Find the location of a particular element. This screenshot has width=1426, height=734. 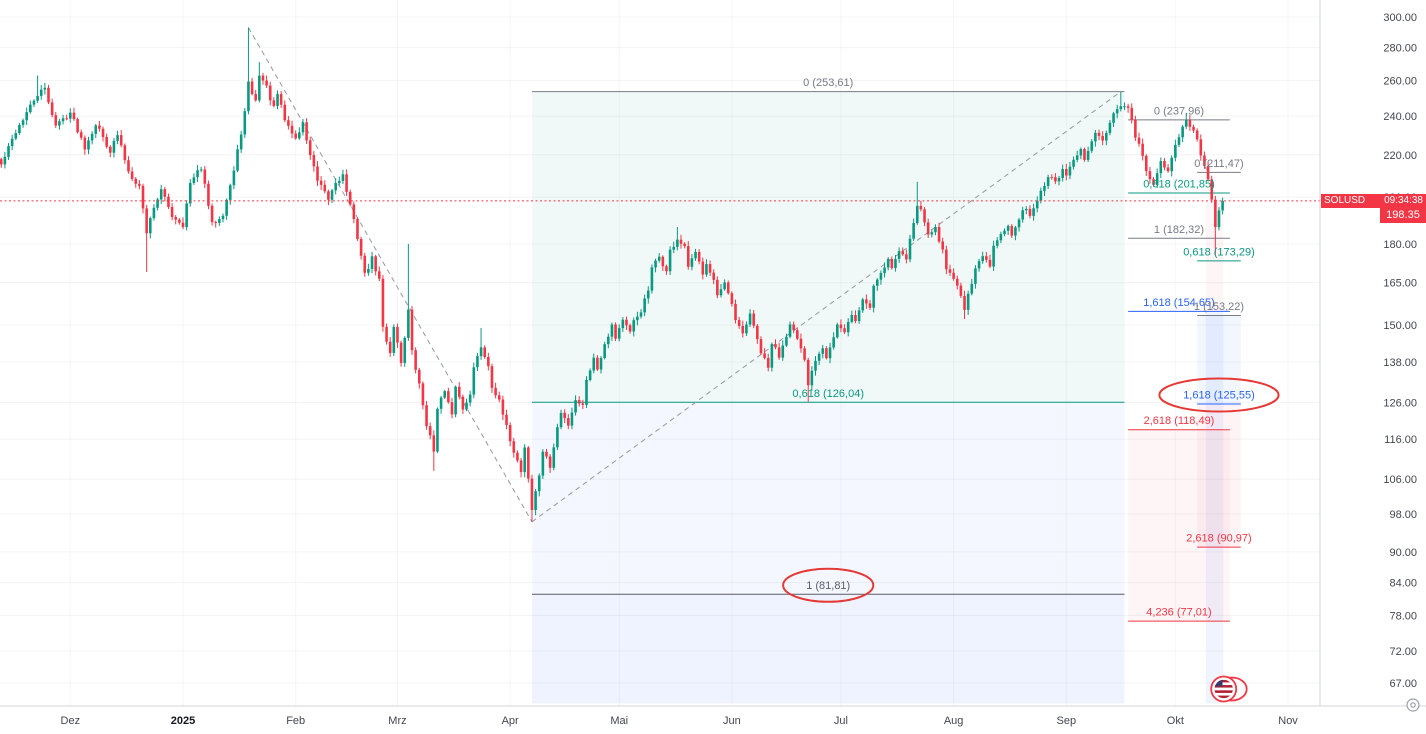

fib-level-label: 0 (211,47) is located at coordinates (1218, 164).